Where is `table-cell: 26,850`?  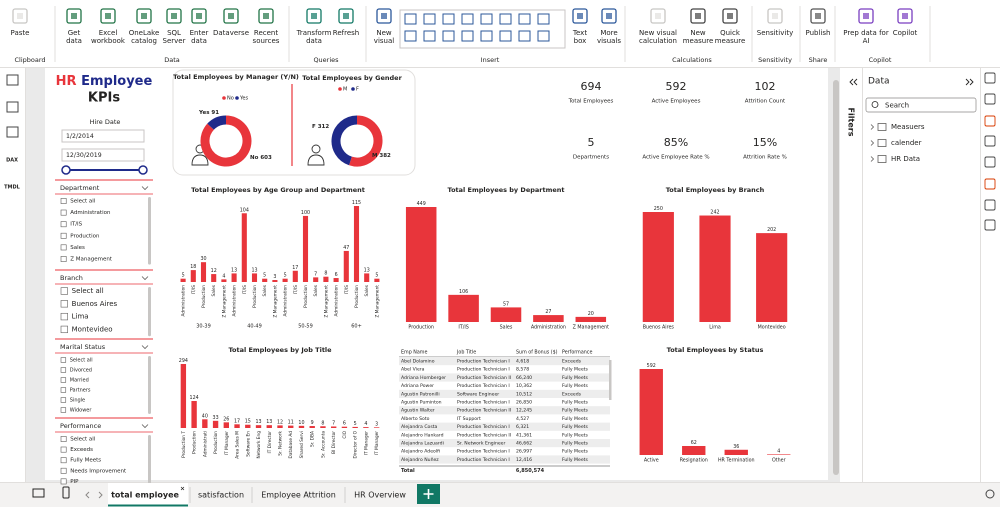
table-cell: 26,850 is located at coordinates (524, 403).